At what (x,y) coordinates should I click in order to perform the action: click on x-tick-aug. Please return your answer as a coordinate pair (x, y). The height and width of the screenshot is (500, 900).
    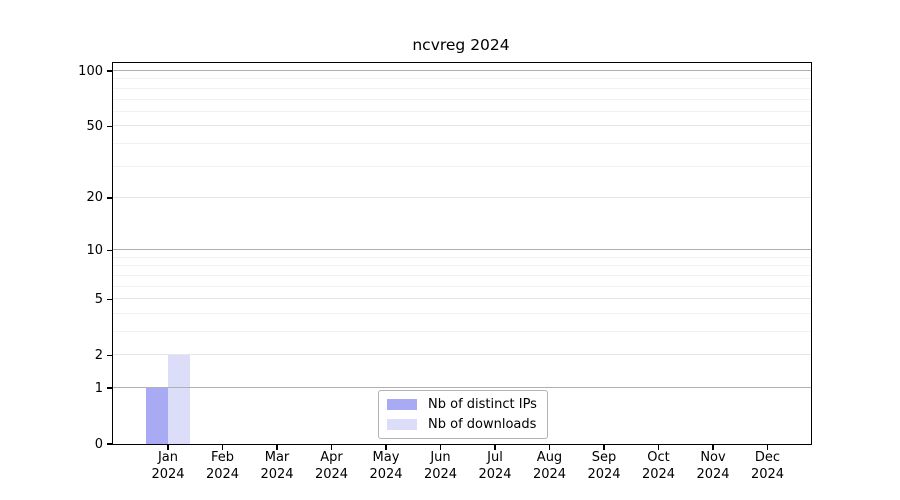
    Looking at the image, I should click on (549, 448).